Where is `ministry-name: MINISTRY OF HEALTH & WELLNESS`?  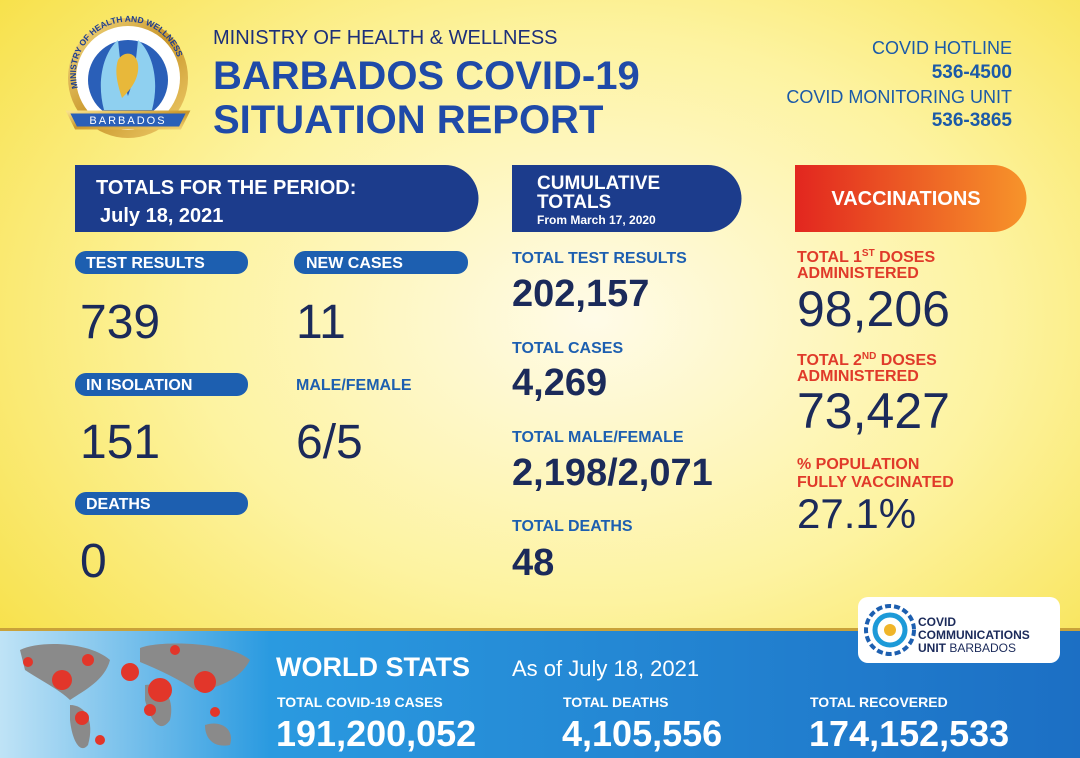 ministry-name: MINISTRY OF HEALTH & WELLNESS is located at coordinates (385, 38).